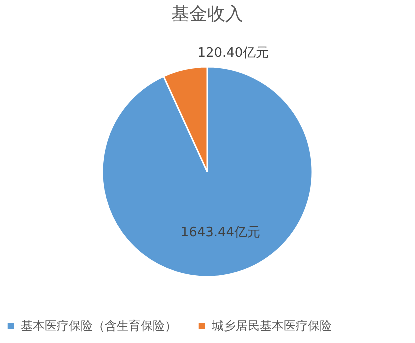 The image size is (415, 343). What do you see at coordinates (99, 326) in the screenshot?
I see `legend-label: 基本医疗保险（含生育保险）` at bounding box center [99, 326].